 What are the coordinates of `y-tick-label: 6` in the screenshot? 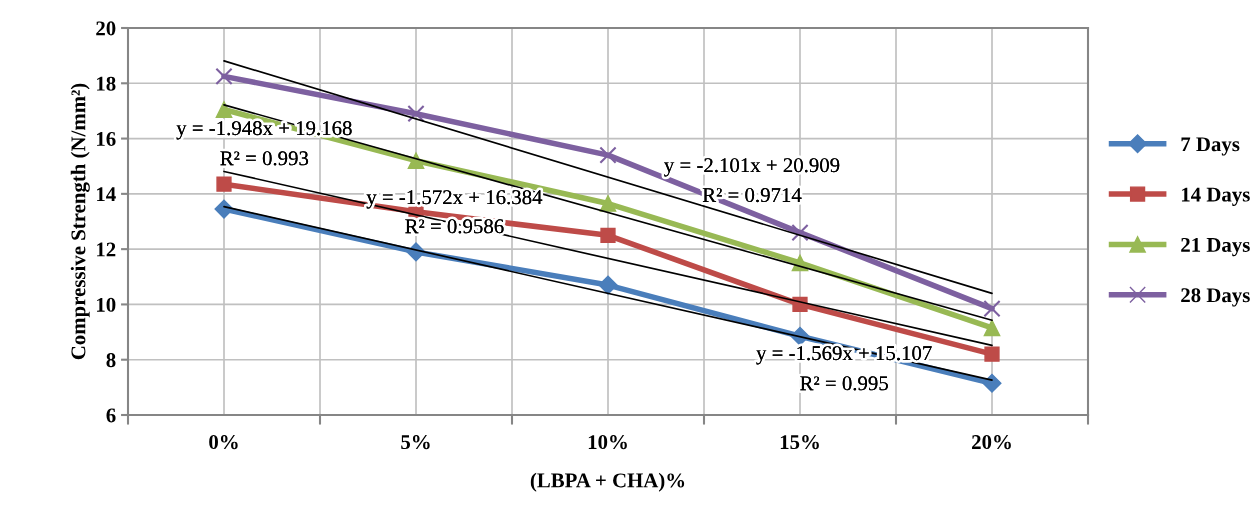 It's located at (111, 415).